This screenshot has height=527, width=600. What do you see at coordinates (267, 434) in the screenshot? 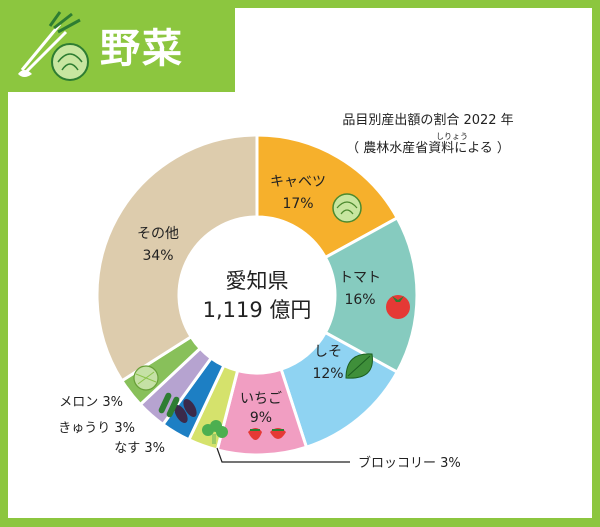
I see `strawberry-icon` at bounding box center [267, 434].